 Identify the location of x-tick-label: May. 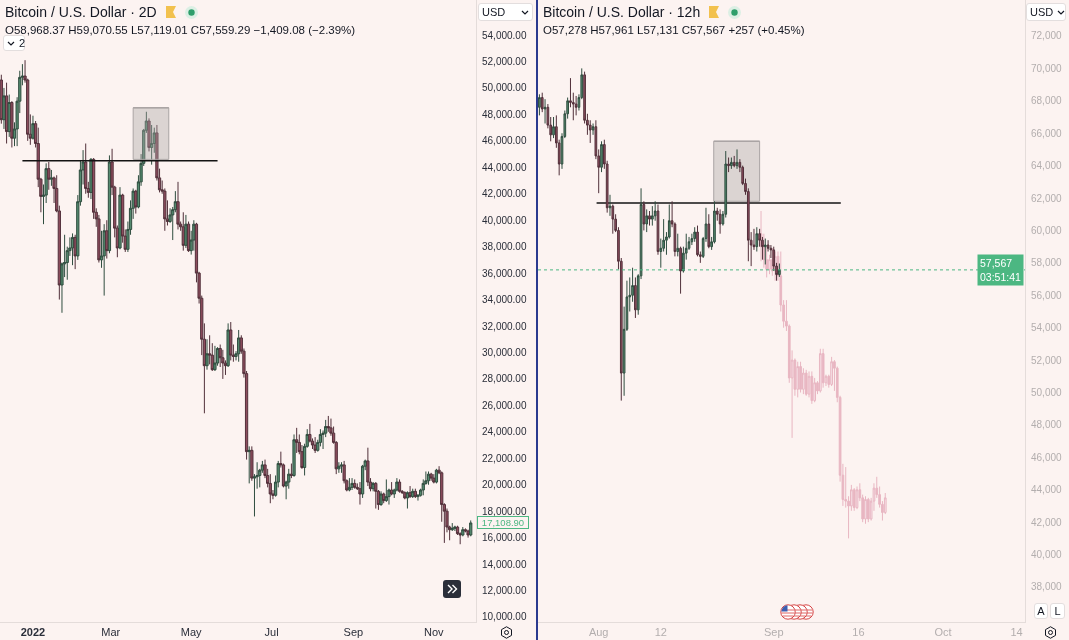
(191, 632).